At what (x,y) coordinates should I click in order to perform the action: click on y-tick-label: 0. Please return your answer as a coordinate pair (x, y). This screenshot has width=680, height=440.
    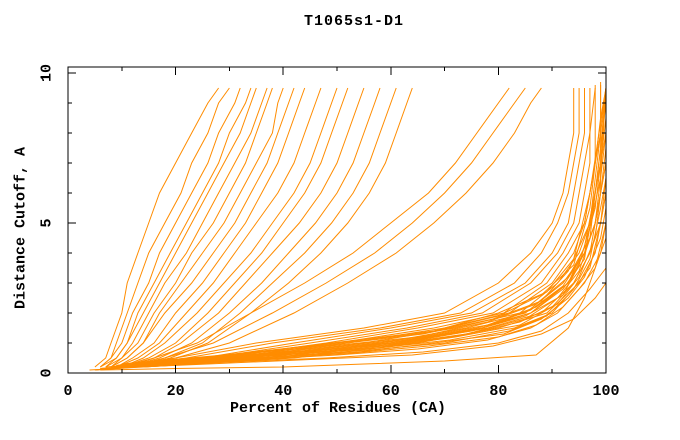
    Looking at the image, I should click on (47, 372).